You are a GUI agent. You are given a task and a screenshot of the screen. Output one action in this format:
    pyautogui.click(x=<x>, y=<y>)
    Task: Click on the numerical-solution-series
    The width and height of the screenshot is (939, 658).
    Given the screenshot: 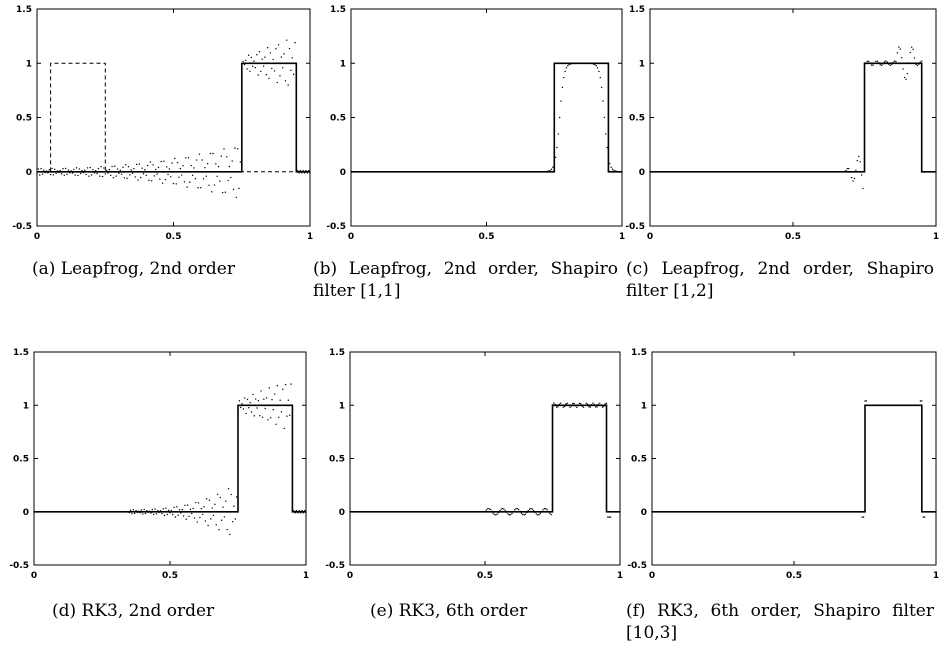 What is the action you would take?
    pyautogui.click(x=794, y=459)
    